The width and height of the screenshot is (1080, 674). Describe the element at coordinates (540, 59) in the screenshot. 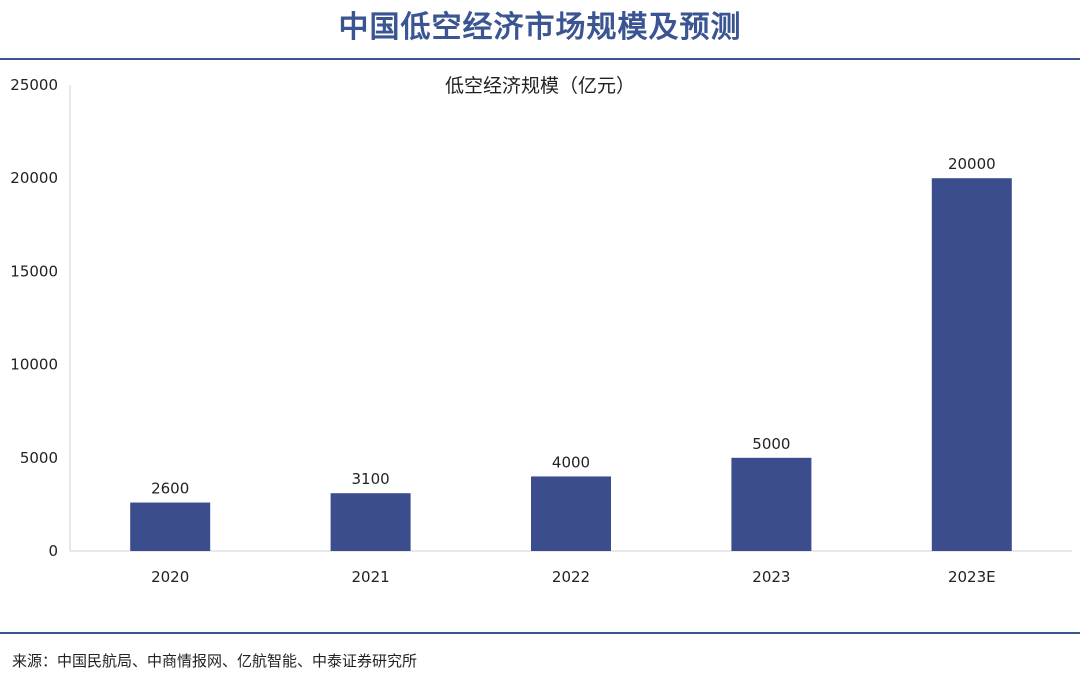

I see `top-divider` at that location.